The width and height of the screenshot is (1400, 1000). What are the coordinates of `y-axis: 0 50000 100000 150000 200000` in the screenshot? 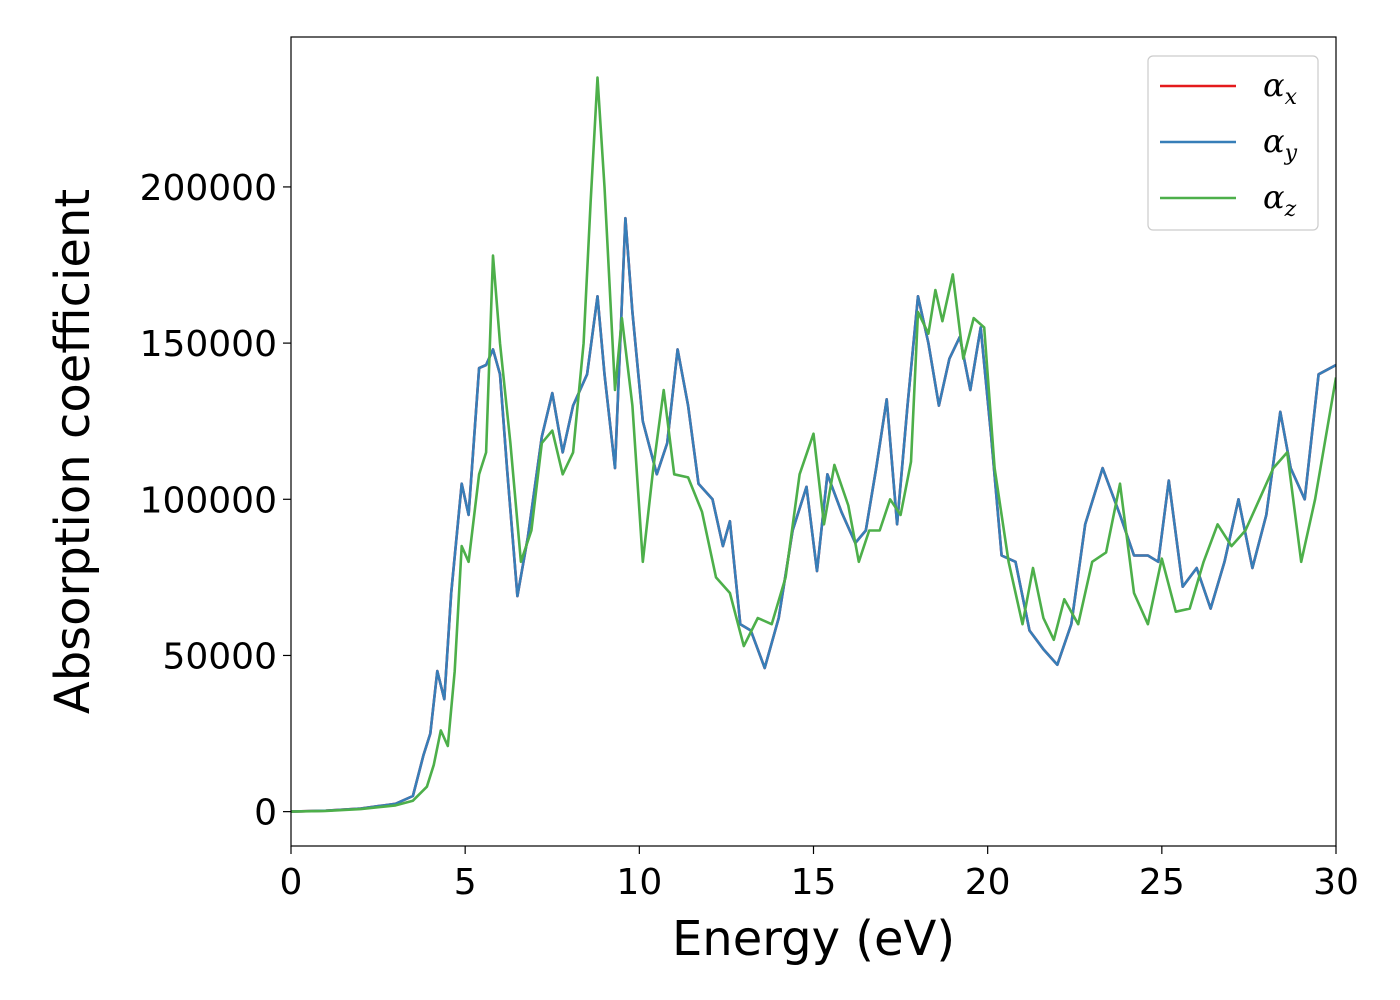 It's located at (215, 501).